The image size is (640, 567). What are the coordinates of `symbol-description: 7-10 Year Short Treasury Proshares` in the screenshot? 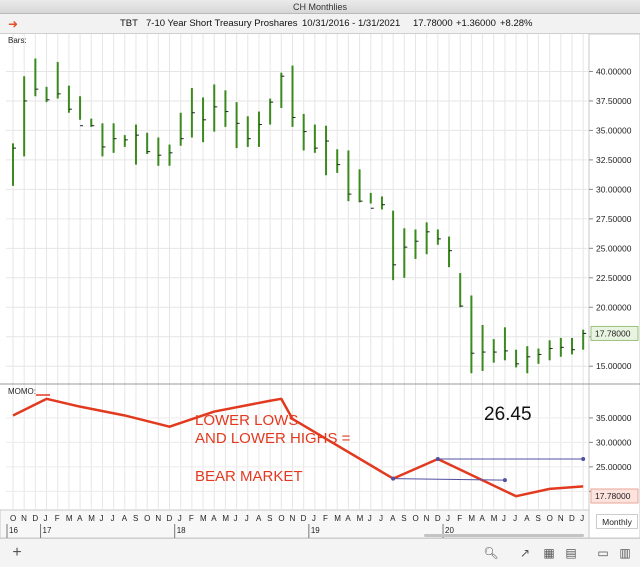 It's located at (222, 23).